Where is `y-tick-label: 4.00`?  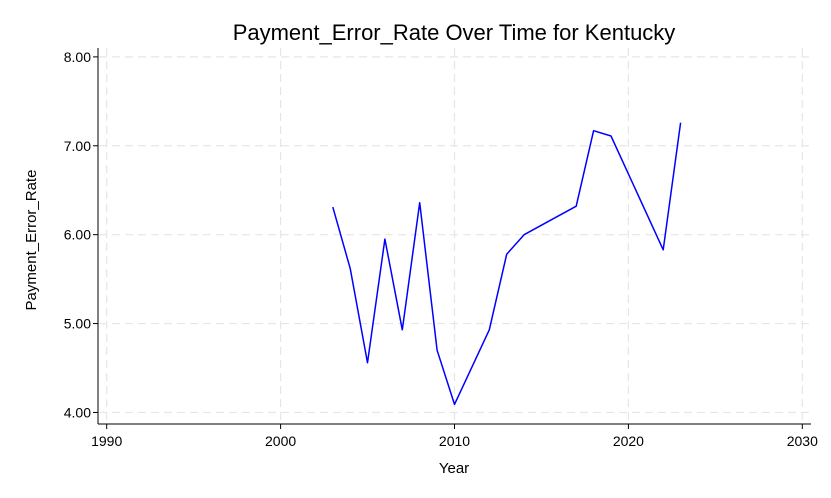 y-tick-label: 4.00 is located at coordinates (77, 412).